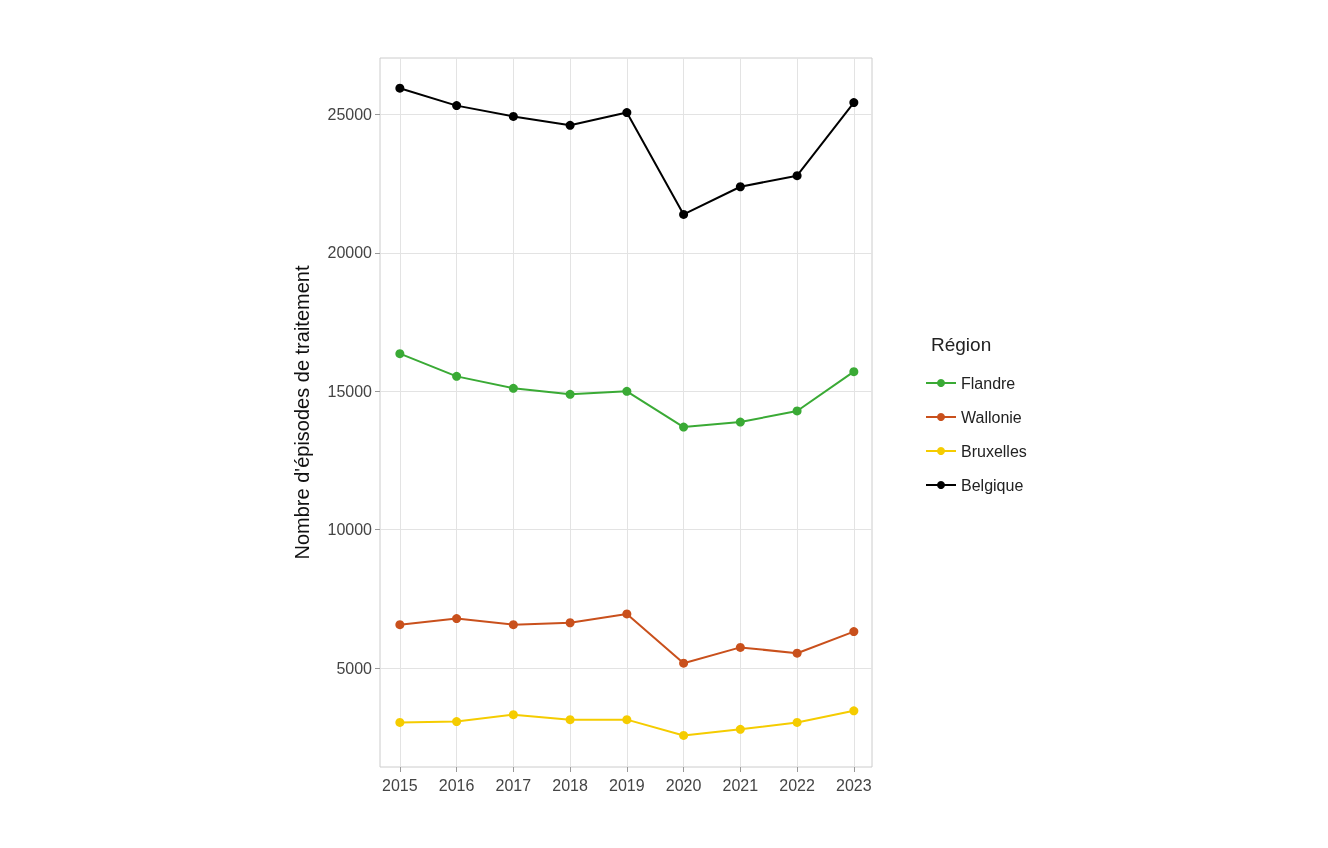 The width and height of the screenshot is (1328, 848). What do you see at coordinates (994, 451) in the screenshot?
I see `legend-label: Bruxelles` at bounding box center [994, 451].